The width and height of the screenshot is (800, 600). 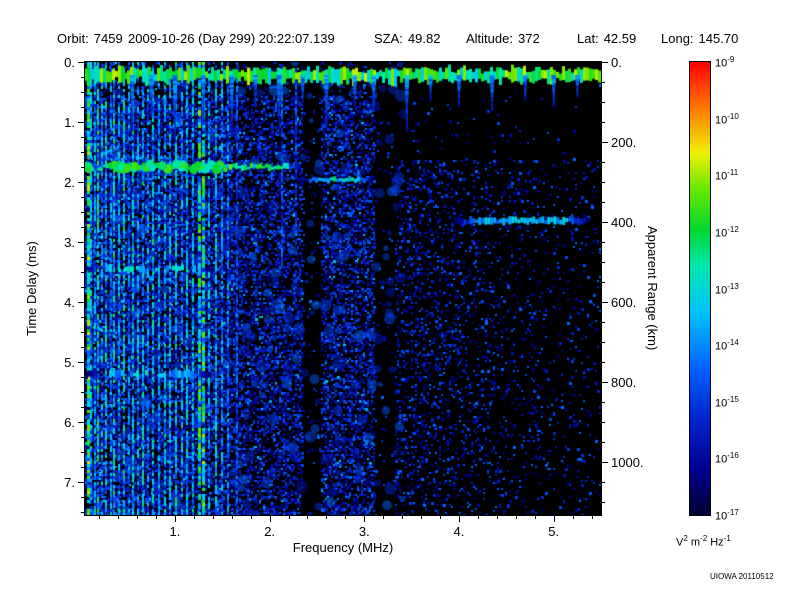 I want to click on x-axis-title: Frequency (MHz), so click(x=343, y=547).